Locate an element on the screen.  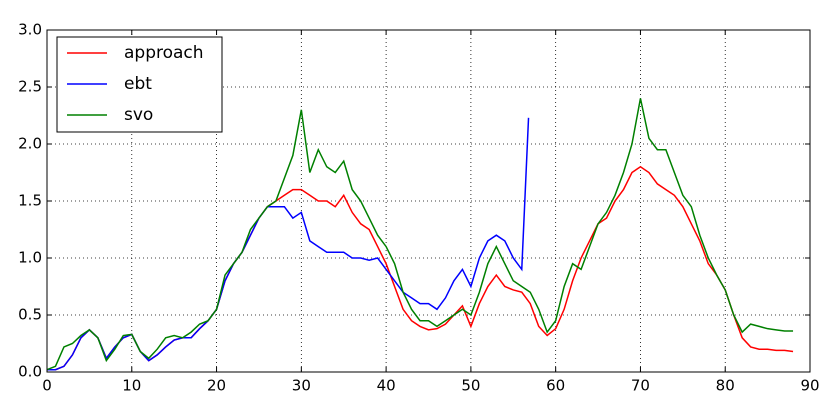
x-tick-label: 20 is located at coordinates (216, 386).